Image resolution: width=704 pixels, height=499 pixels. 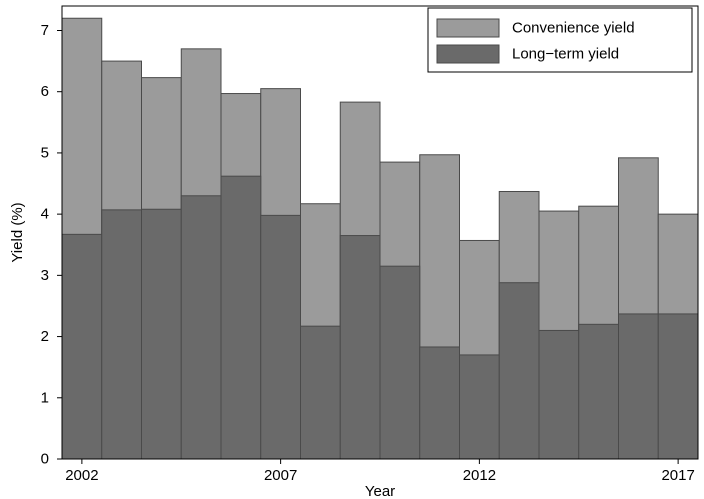 I want to click on bar-long-term-yield-2005, so click(x=201, y=327).